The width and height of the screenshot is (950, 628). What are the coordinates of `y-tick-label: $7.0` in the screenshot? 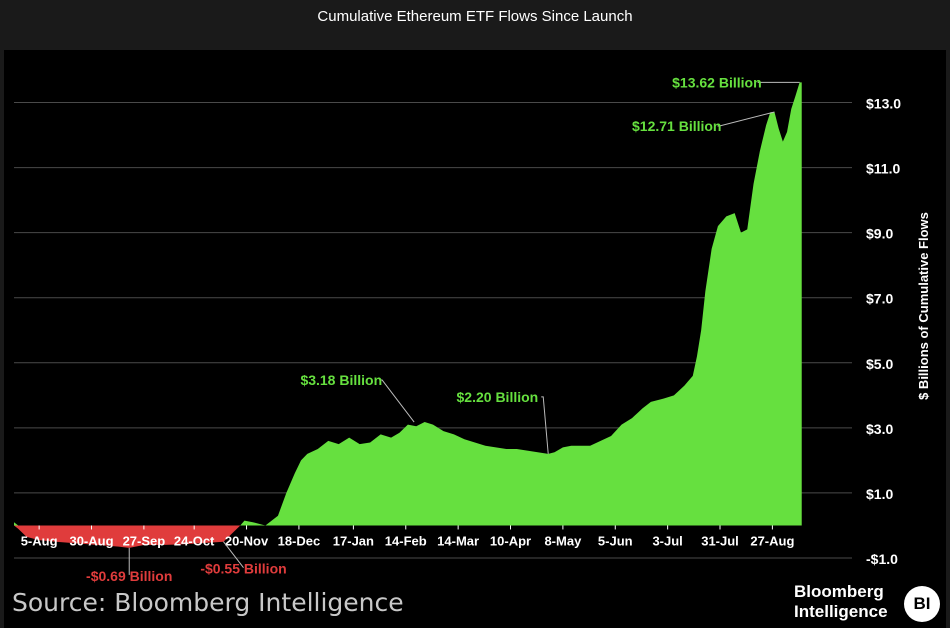 It's located at (879, 299).